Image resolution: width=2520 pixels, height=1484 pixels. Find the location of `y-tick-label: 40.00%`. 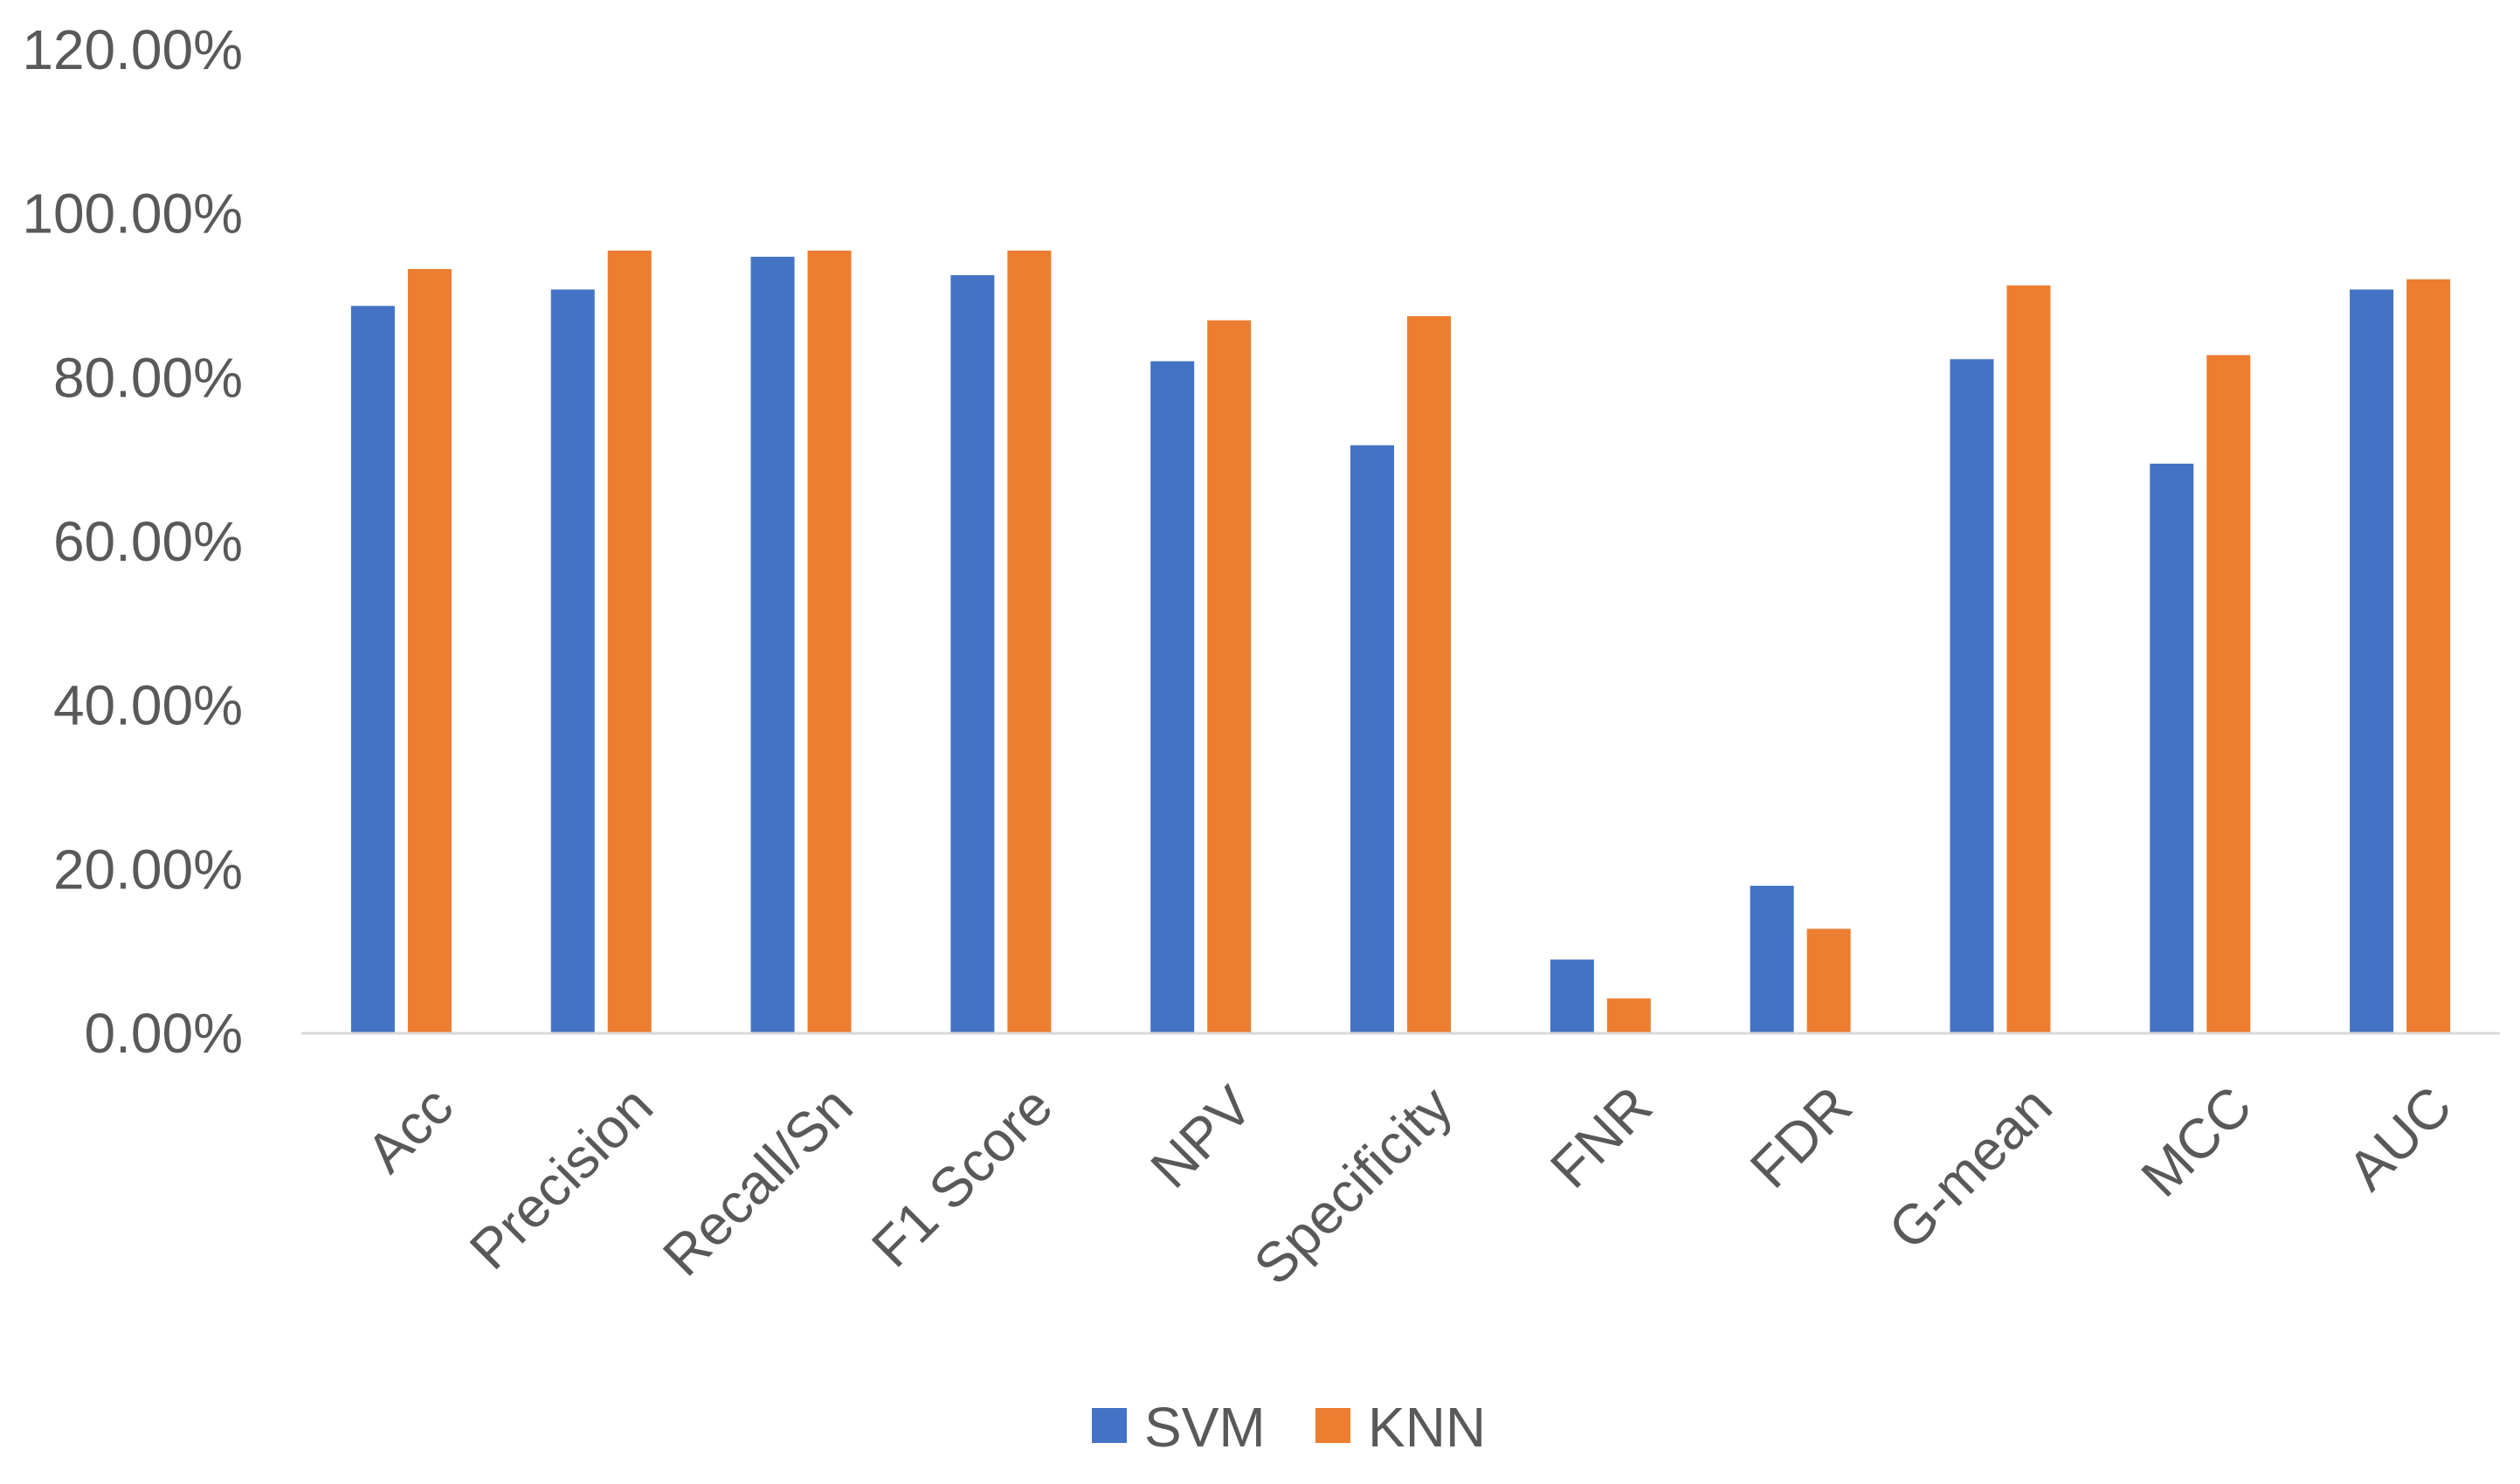

y-tick-label: 40.00% is located at coordinates (148, 705).